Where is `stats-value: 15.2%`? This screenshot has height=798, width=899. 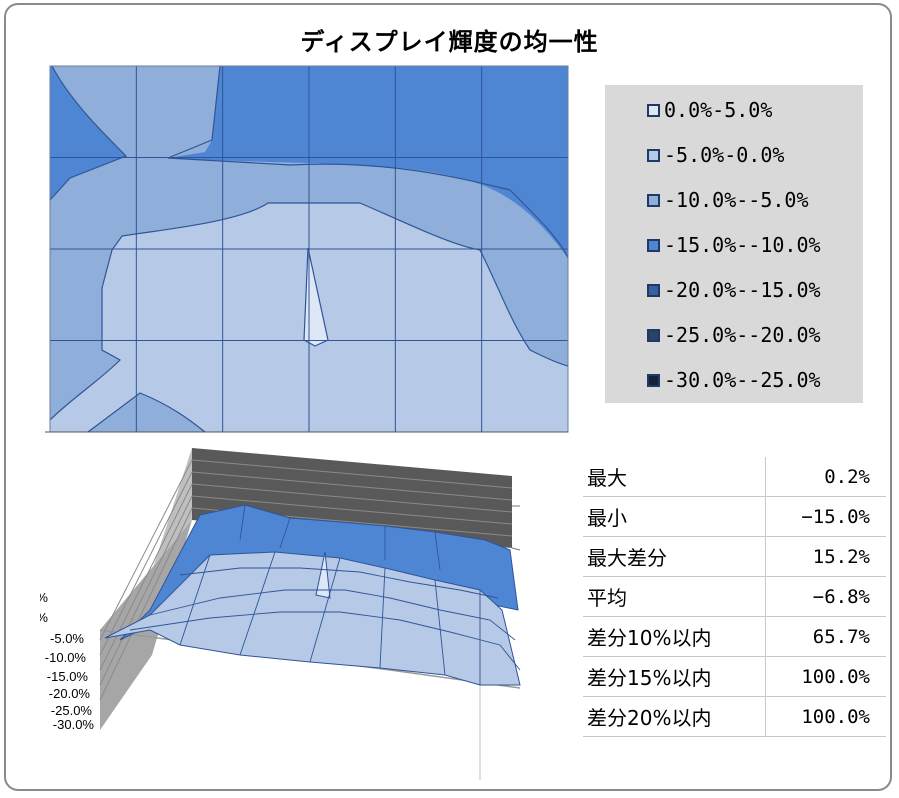
stats-value: 15.2% is located at coordinates (825, 556).